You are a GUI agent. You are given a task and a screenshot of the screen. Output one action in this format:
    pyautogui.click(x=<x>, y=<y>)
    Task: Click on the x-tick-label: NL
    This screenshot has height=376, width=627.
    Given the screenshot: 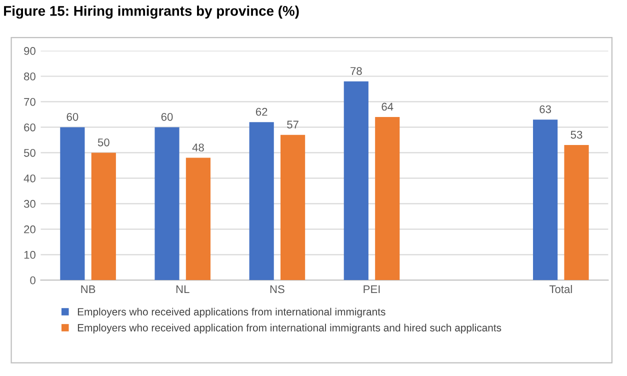 What is the action you would take?
    pyautogui.click(x=183, y=289)
    